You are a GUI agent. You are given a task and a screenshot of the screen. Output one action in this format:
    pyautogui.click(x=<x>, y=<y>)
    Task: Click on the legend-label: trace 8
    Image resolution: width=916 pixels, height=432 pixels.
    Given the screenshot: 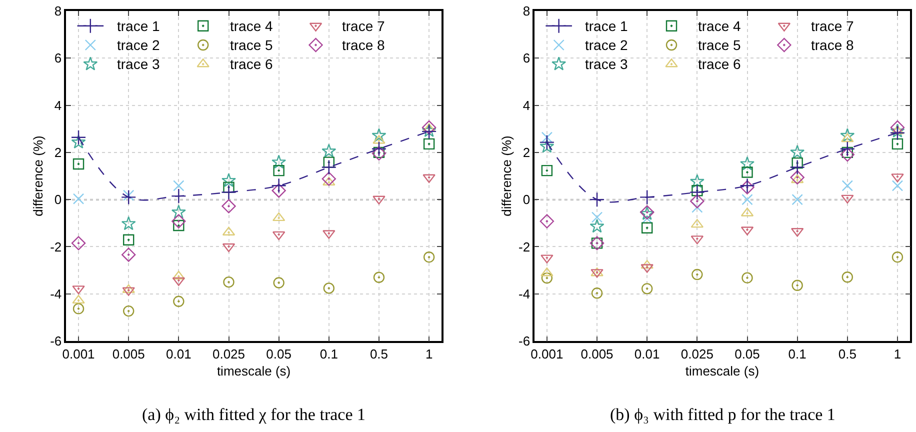 What is the action you would take?
    pyautogui.click(x=364, y=45)
    